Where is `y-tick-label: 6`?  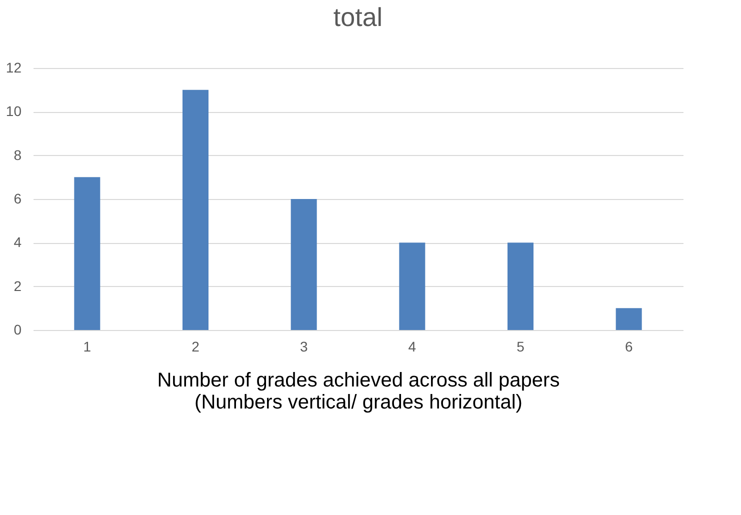 y-tick-label: 6 is located at coordinates (18, 198).